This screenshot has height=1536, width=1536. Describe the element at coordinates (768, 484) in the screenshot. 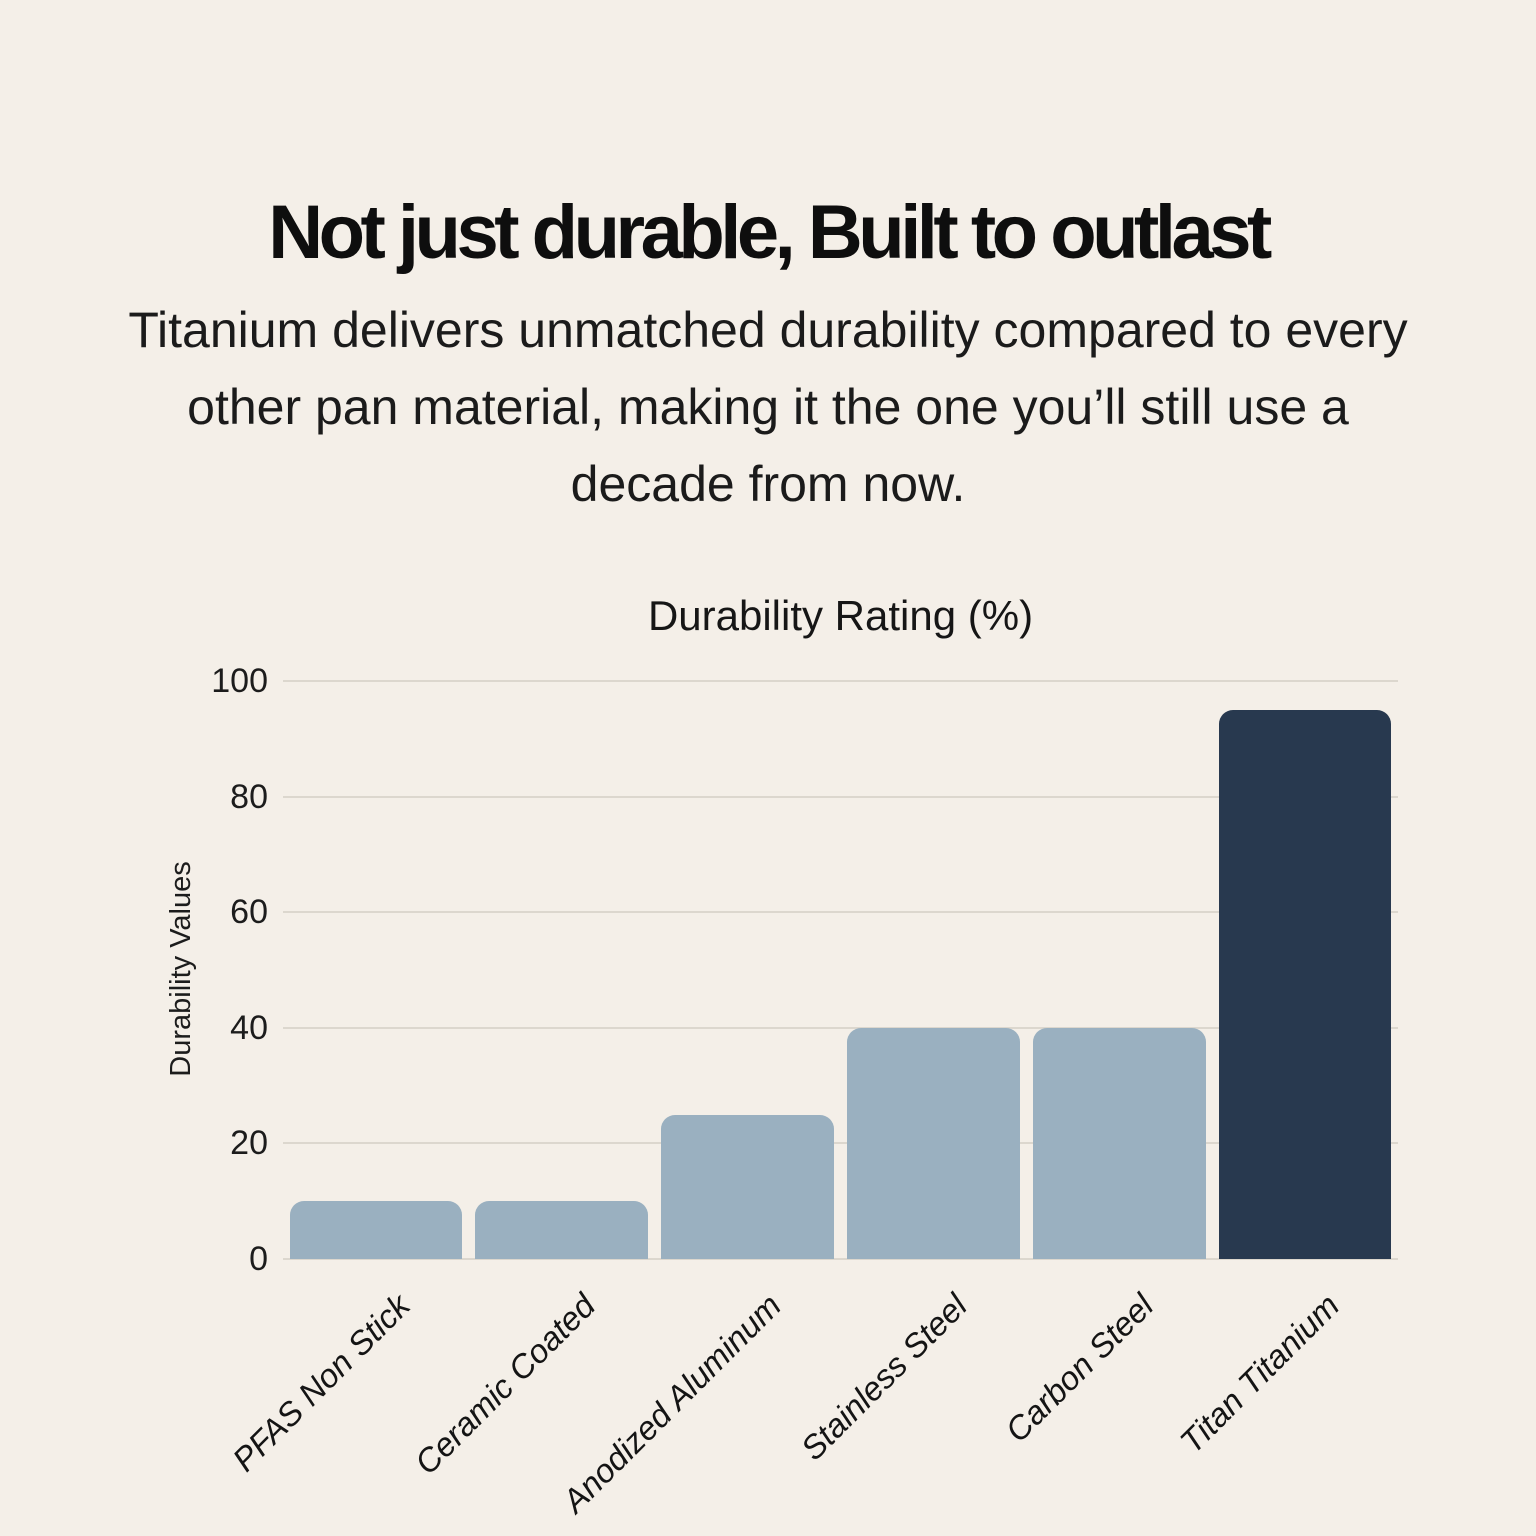

I see `subtitle-line-3: decade from now.` at that location.